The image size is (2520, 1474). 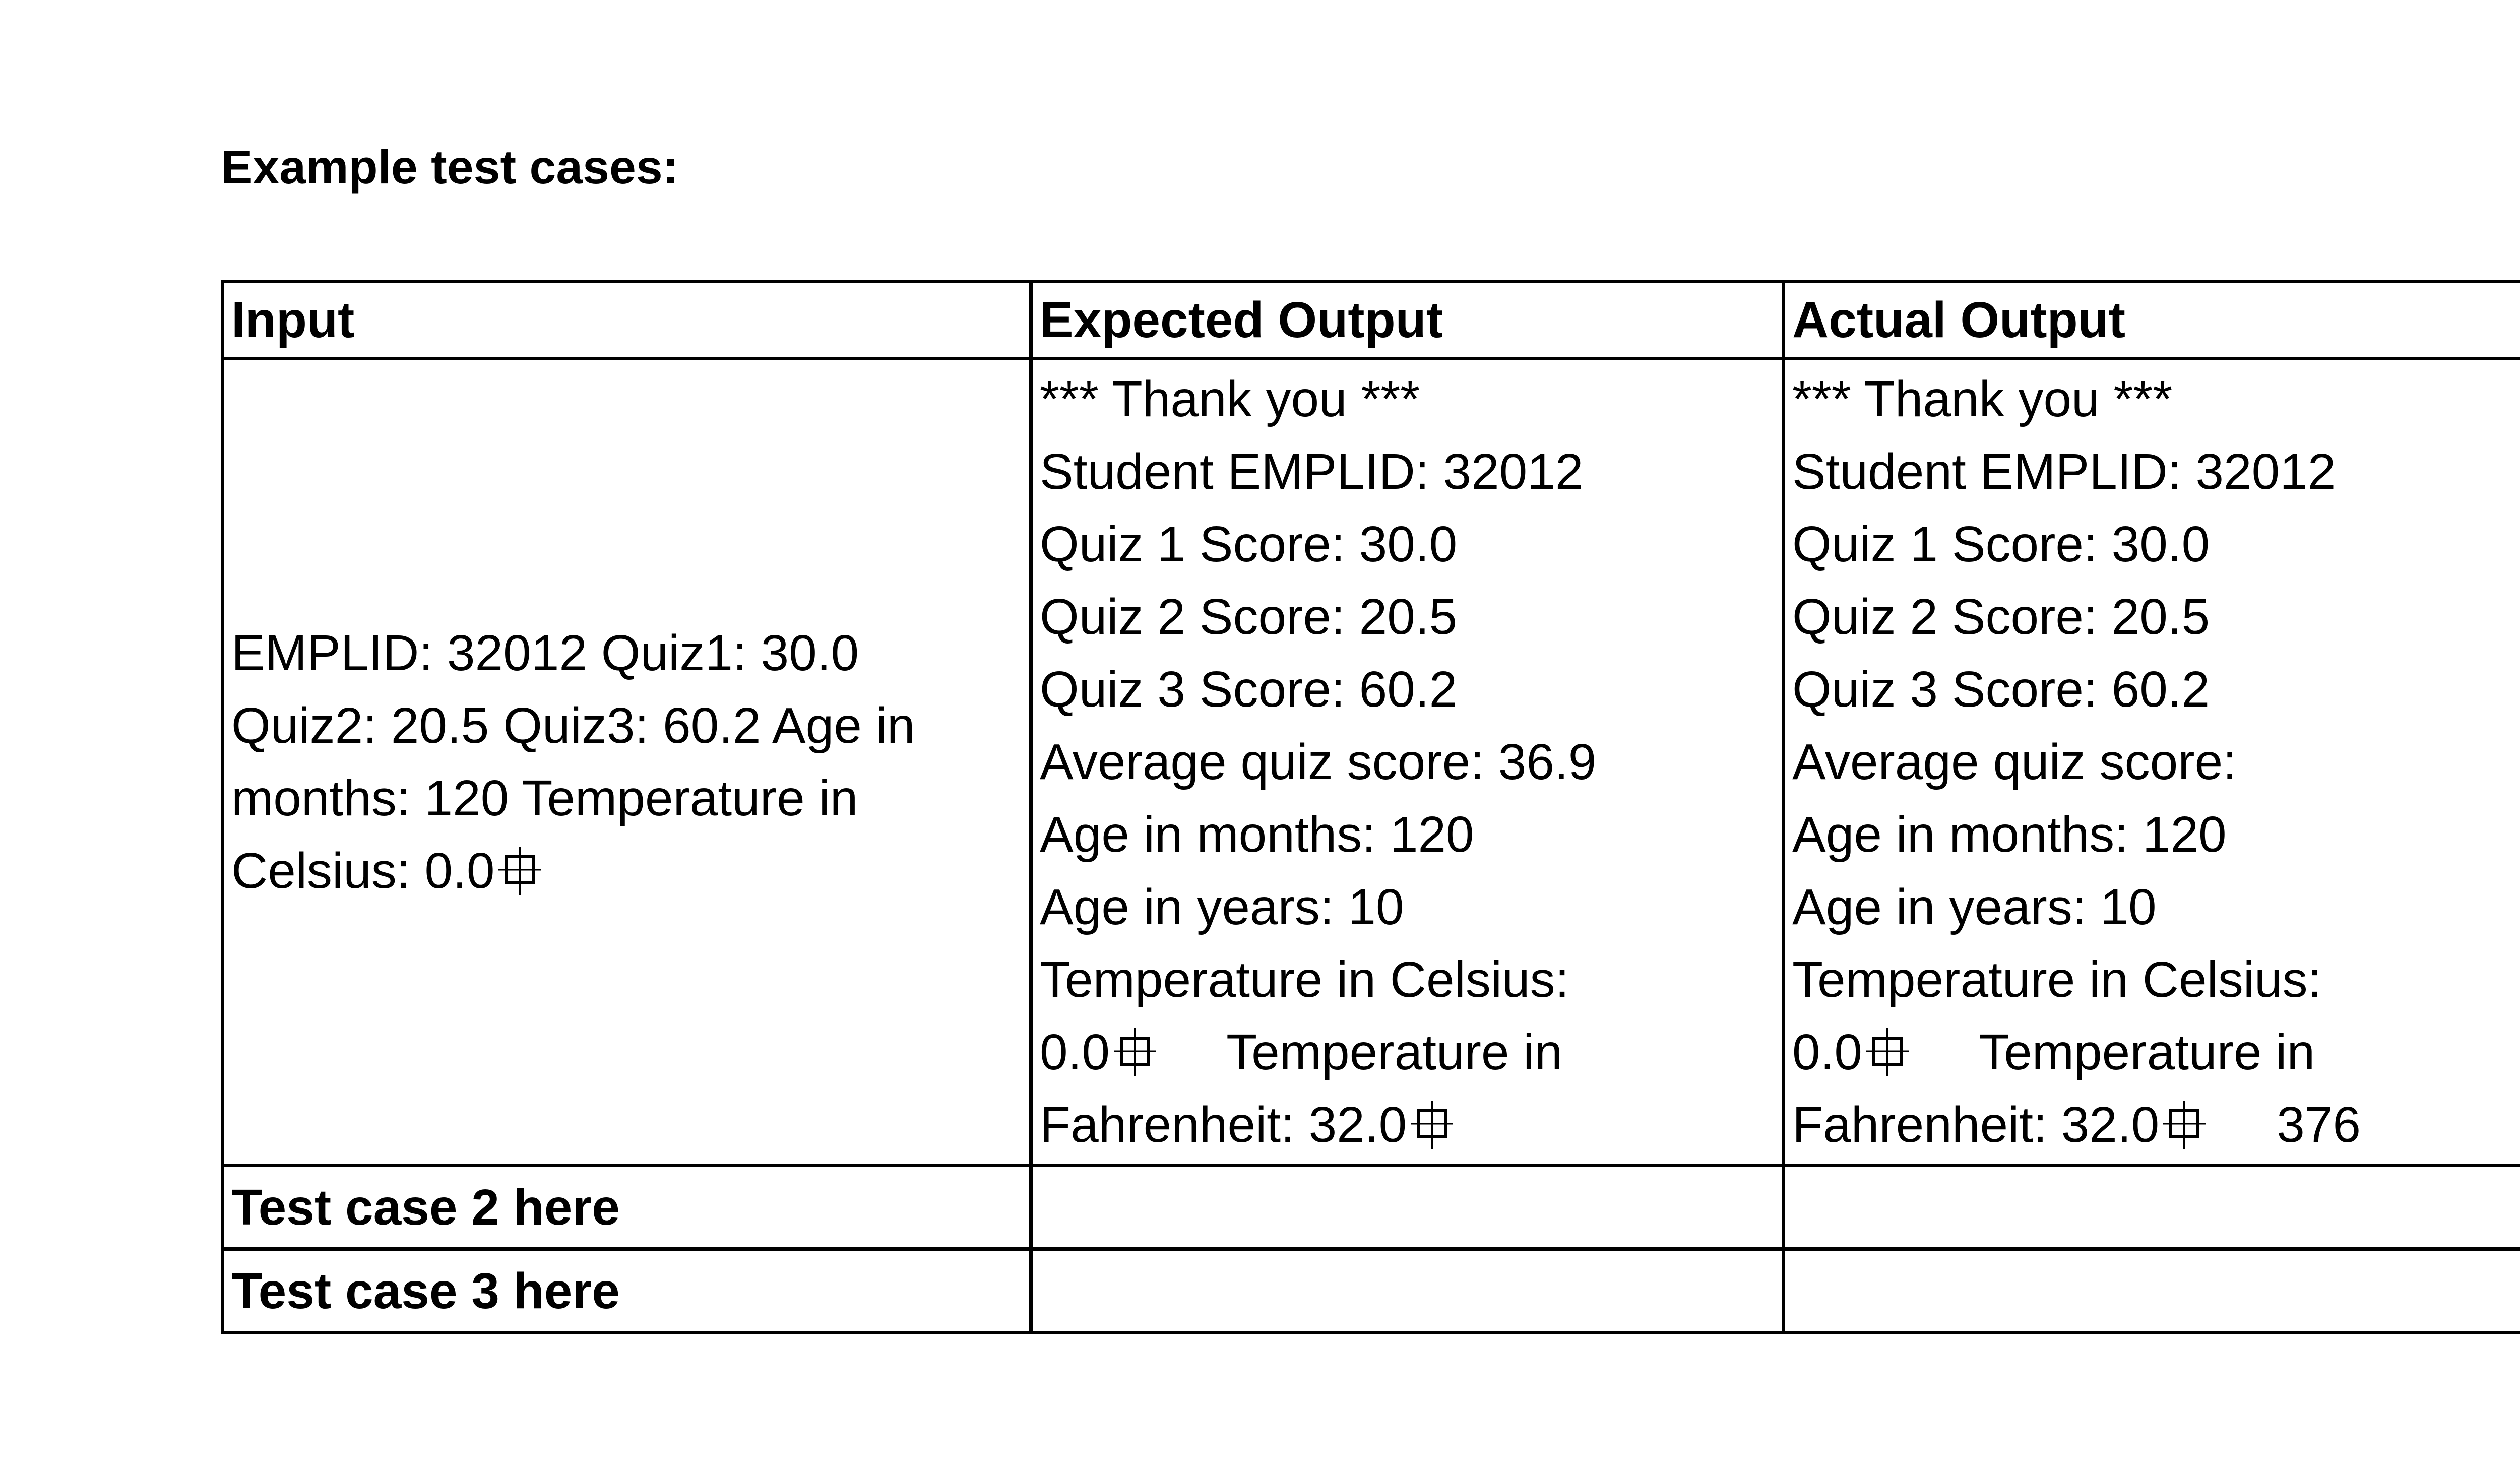 What do you see at coordinates (1407, 320) in the screenshot?
I see `column-header-expected: Expected Output` at bounding box center [1407, 320].